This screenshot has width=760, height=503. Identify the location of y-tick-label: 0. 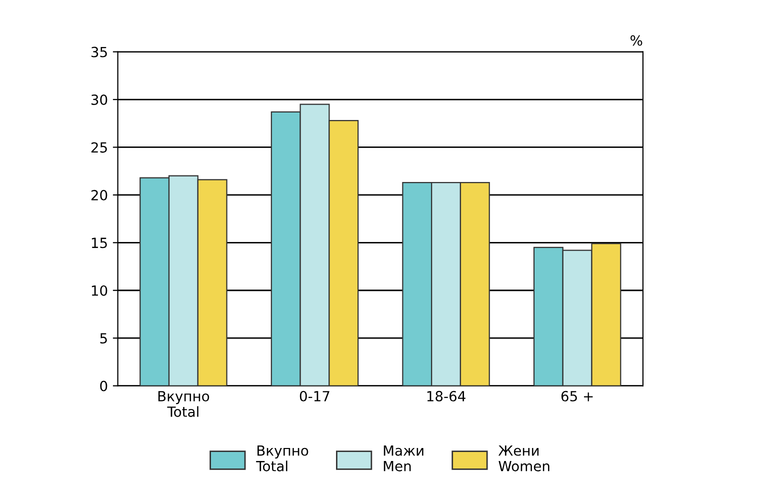
(104, 386).